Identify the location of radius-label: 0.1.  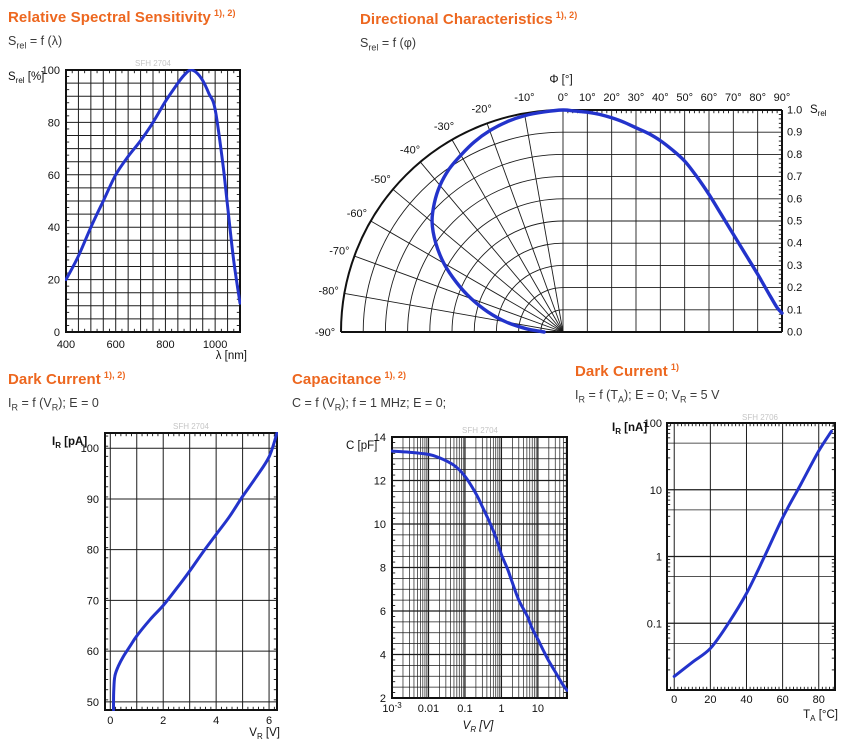
(794, 310).